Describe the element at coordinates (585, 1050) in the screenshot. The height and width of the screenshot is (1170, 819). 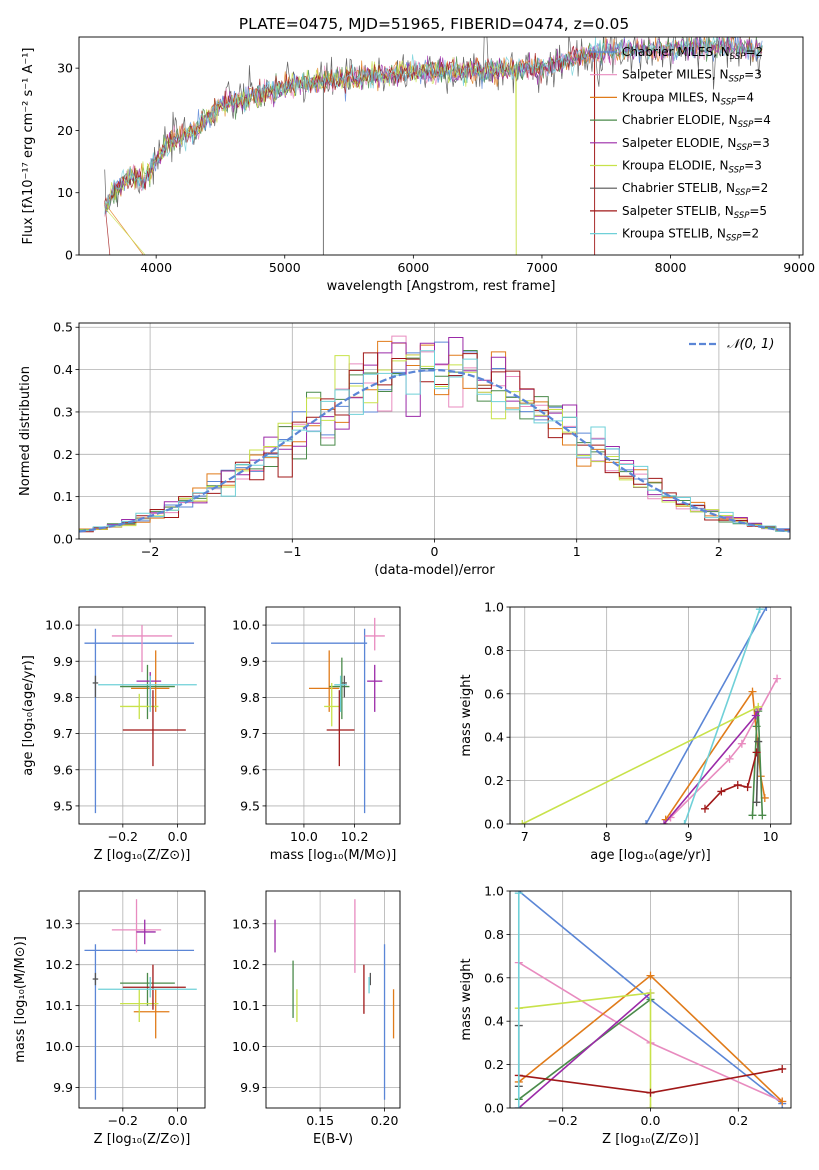
I see `mass-weight-line-salpeter_elodie` at that location.